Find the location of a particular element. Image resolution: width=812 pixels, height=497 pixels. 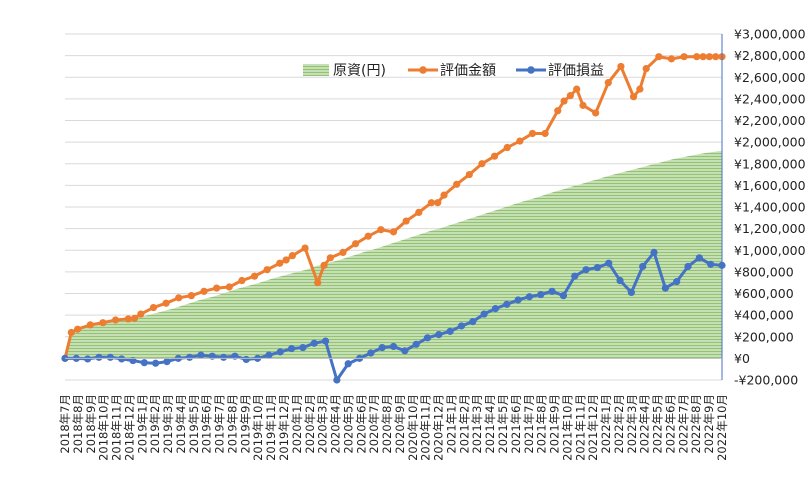

x-tick-label: 2022年5月 is located at coordinates (658, 424).